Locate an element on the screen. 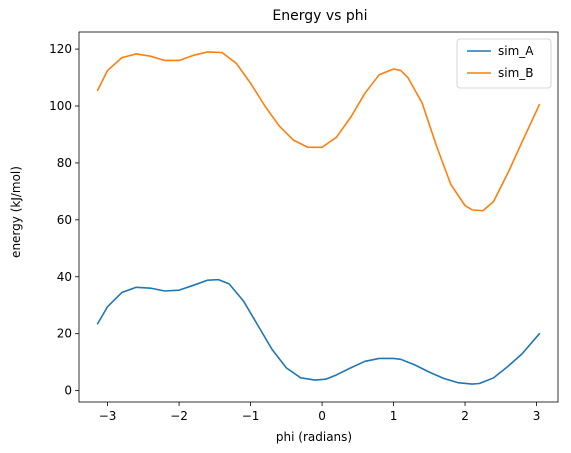  x-tick-label: −3 is located at coordinates (108, 416).